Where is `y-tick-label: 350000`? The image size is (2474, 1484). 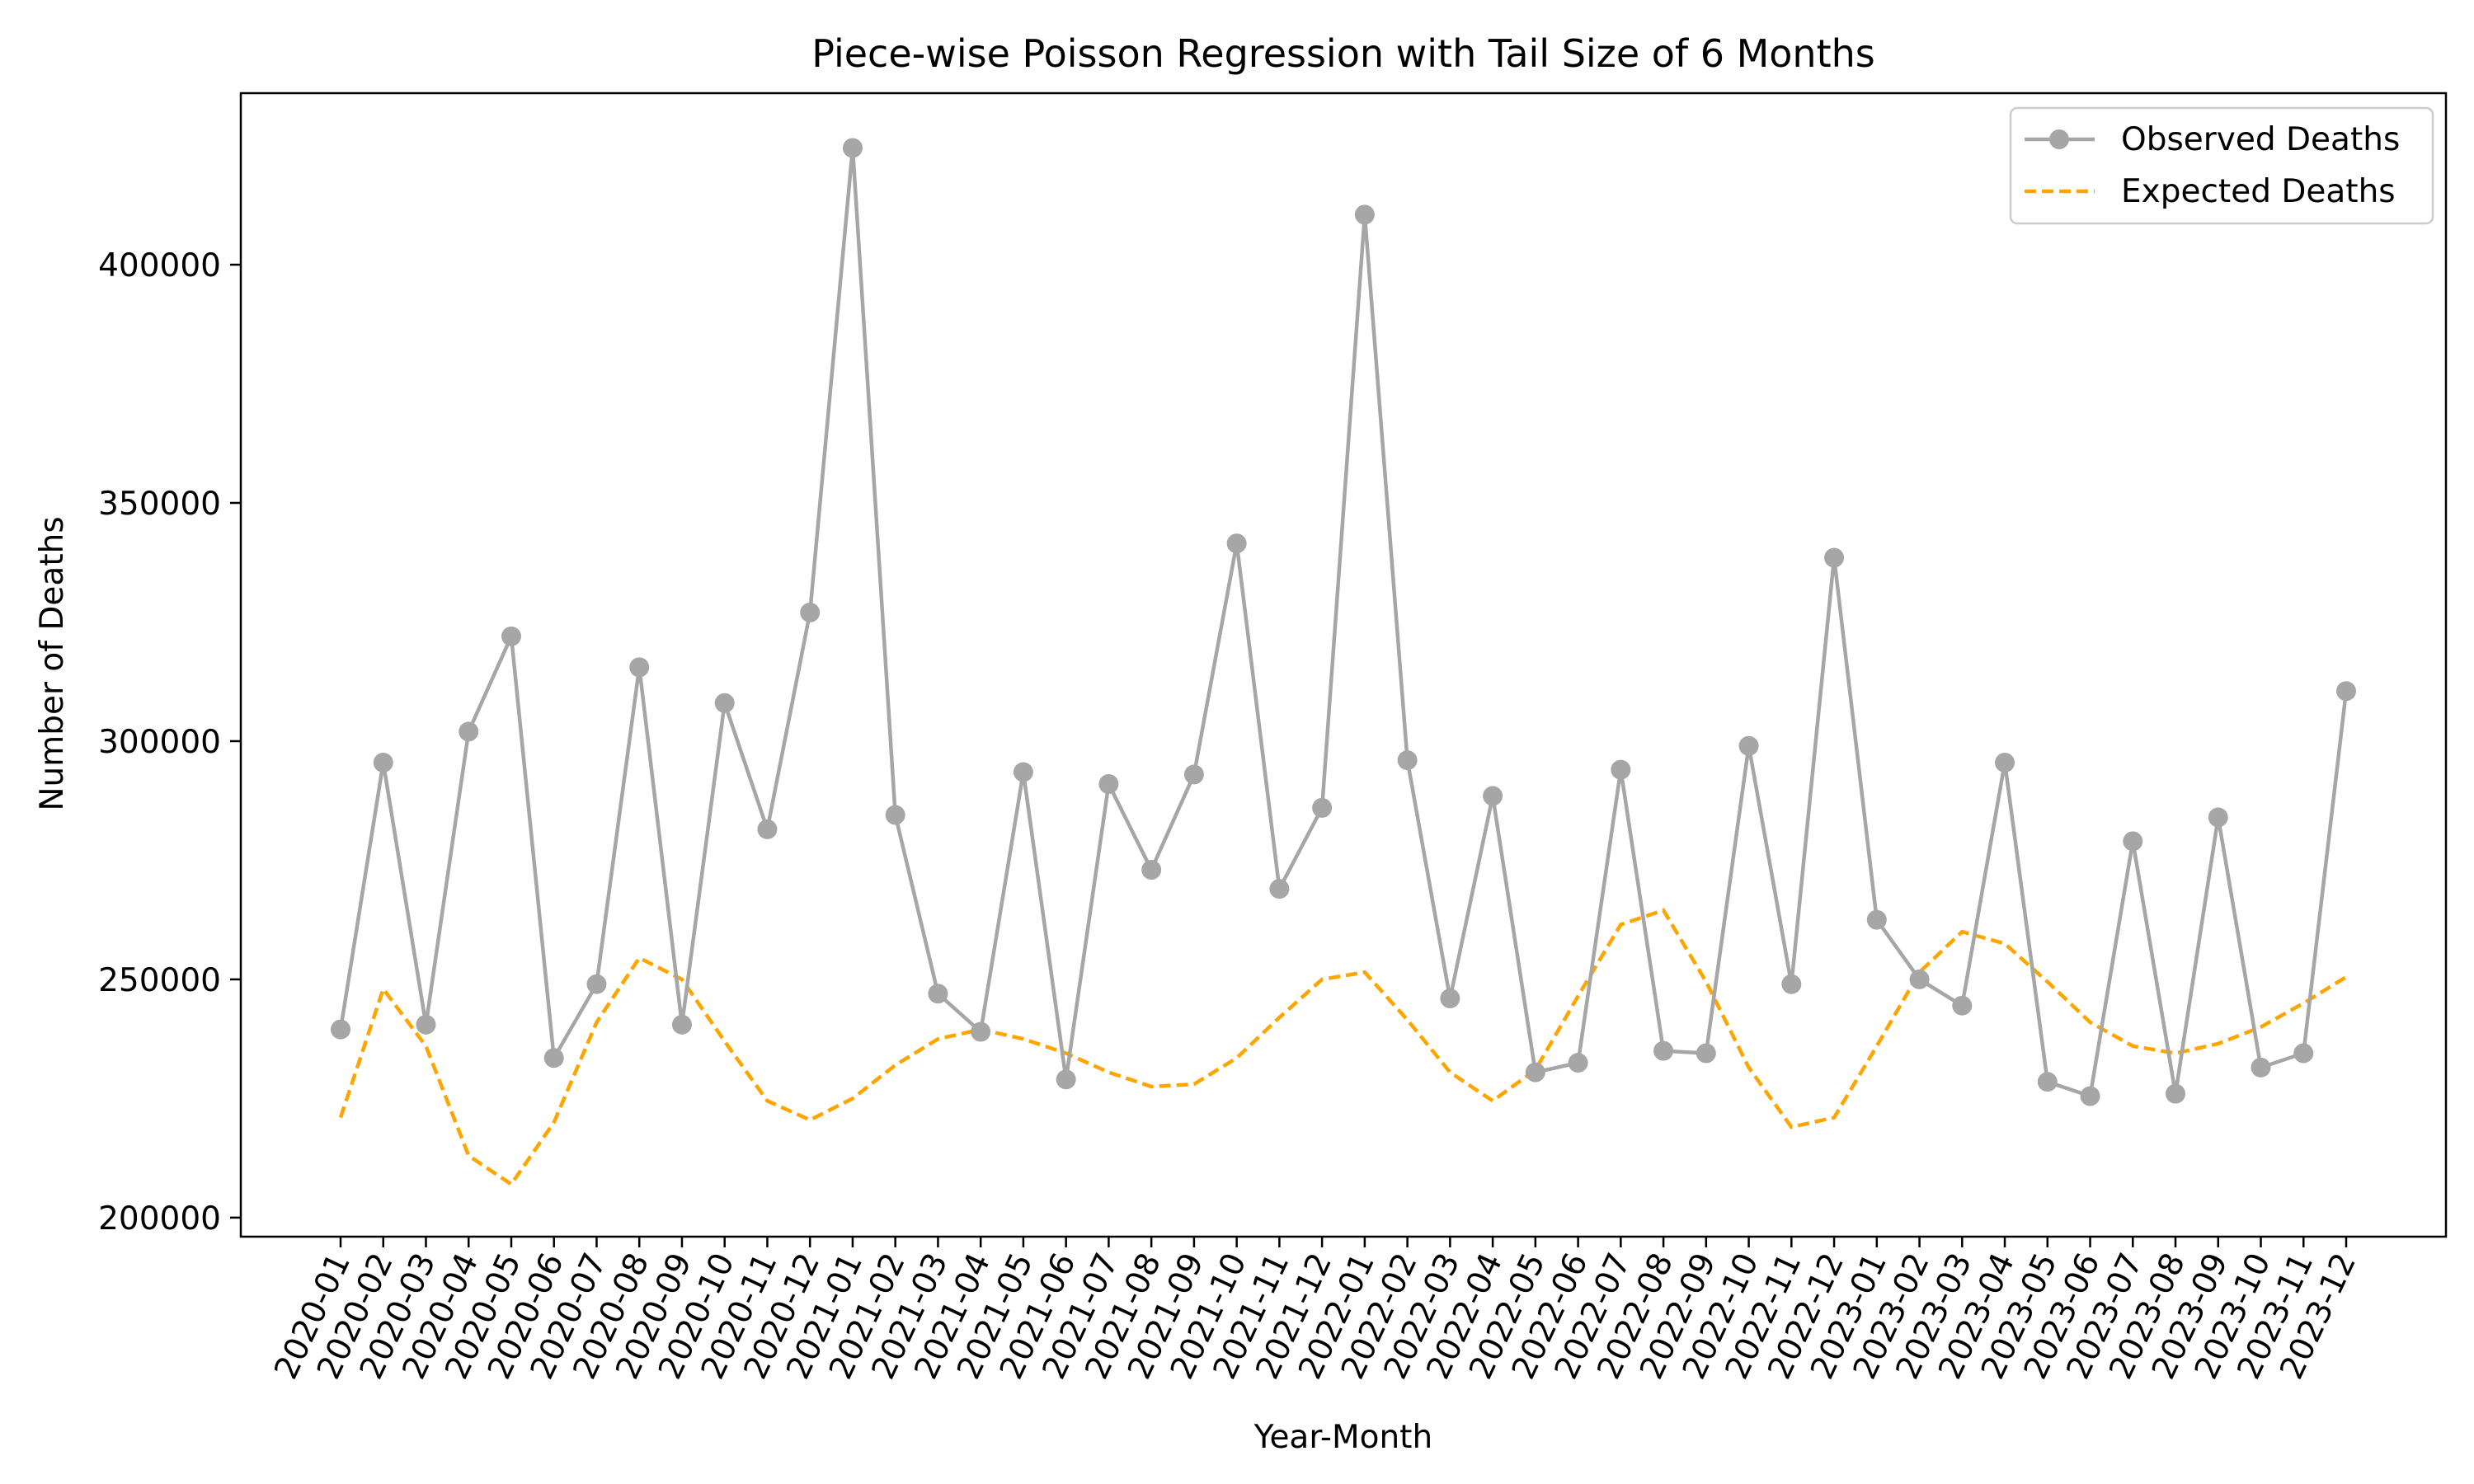 y-tick-label: 350000 is located at coordinates (159, 504).